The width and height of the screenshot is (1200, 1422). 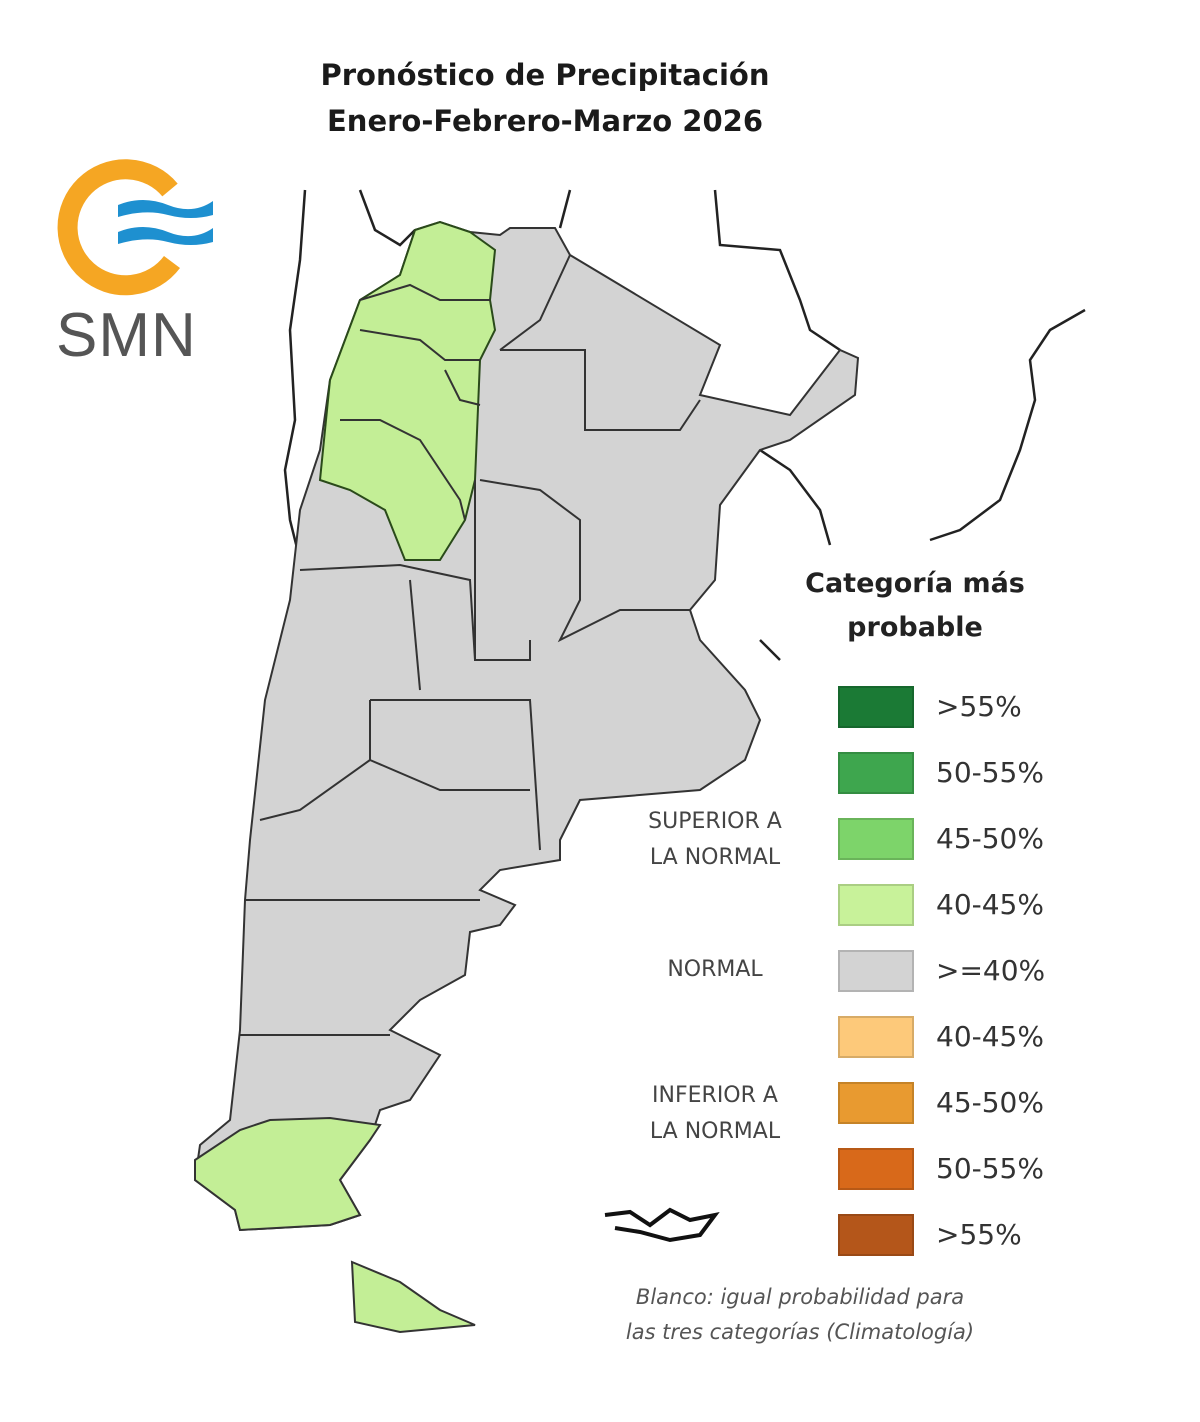 What do you see at coordinates (915, 627) in the screenshot?
I see `legend-title-line2: probable` at bounding box center [915, 627].